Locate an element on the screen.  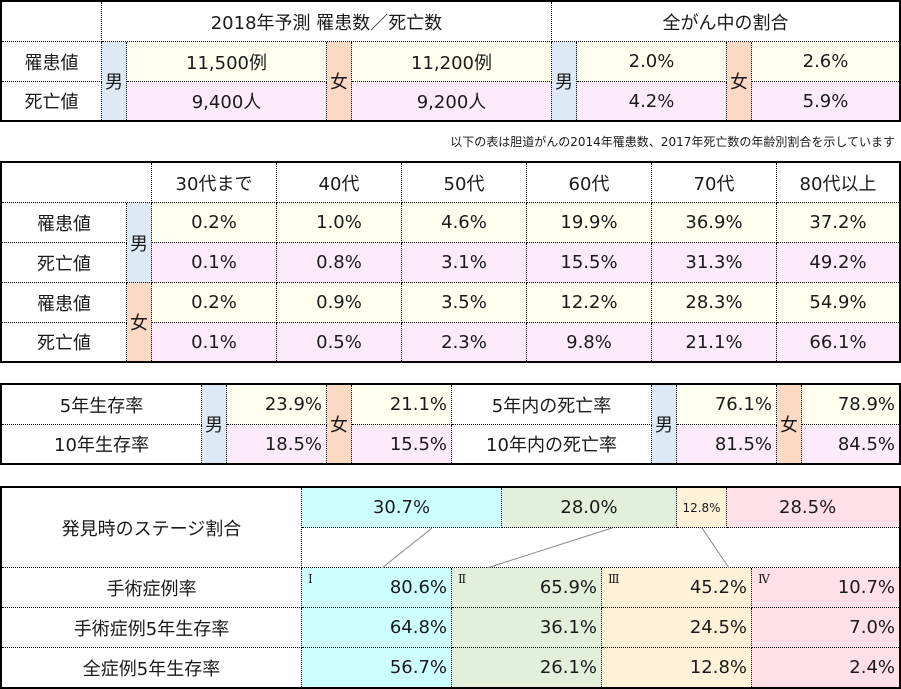
table-cell: 12.2% is located at coordinates (589, 303).